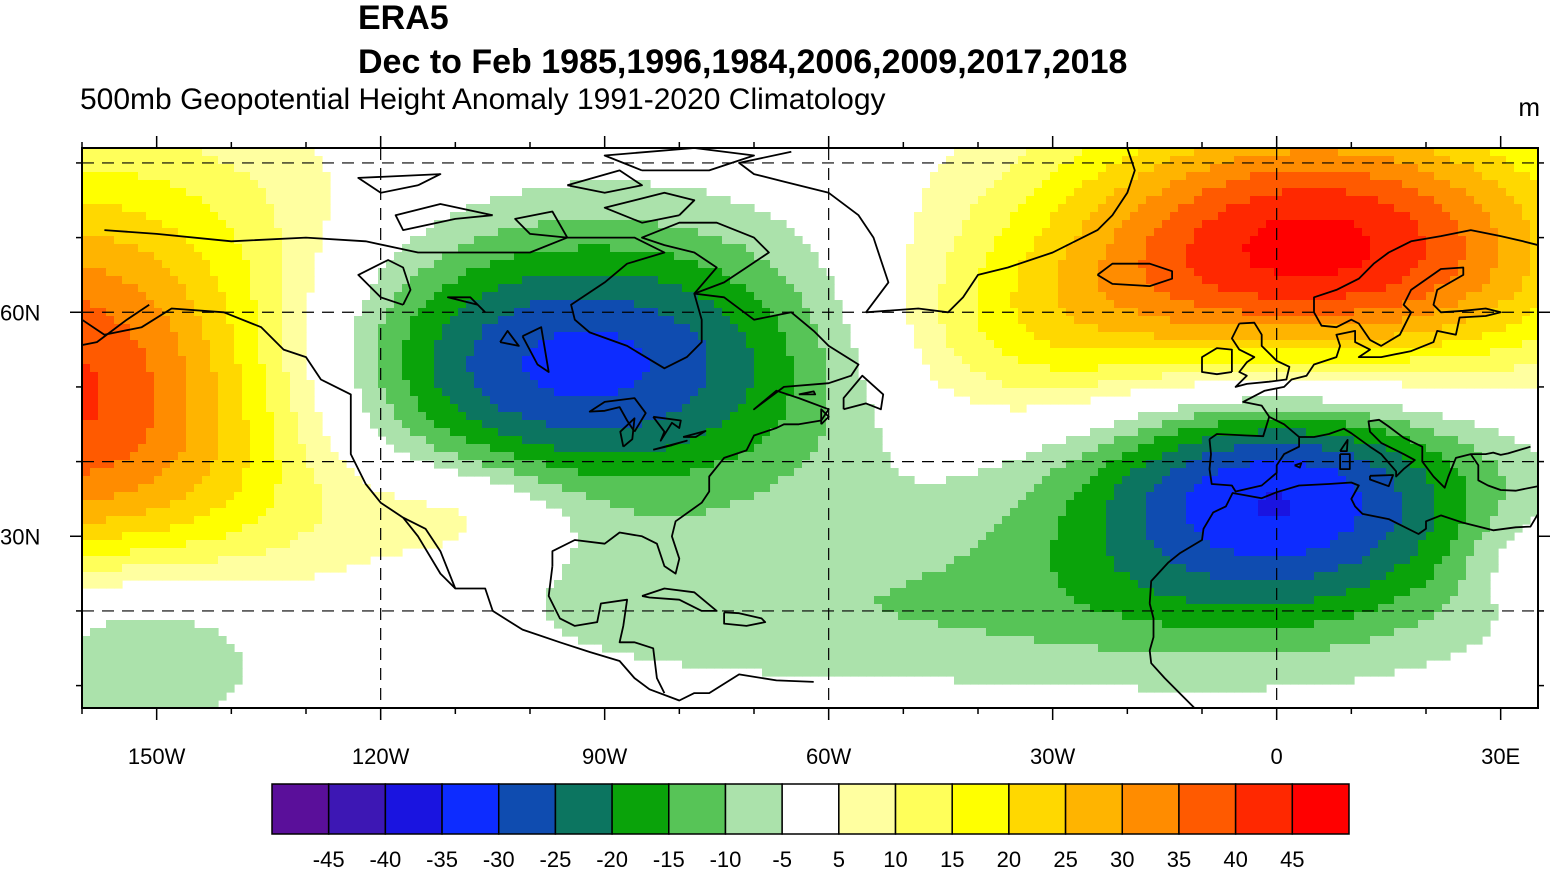 The height and width of the screenshot is (870, 1562). I want to click on lon-tick-label: 30E, so click(1500, 756).